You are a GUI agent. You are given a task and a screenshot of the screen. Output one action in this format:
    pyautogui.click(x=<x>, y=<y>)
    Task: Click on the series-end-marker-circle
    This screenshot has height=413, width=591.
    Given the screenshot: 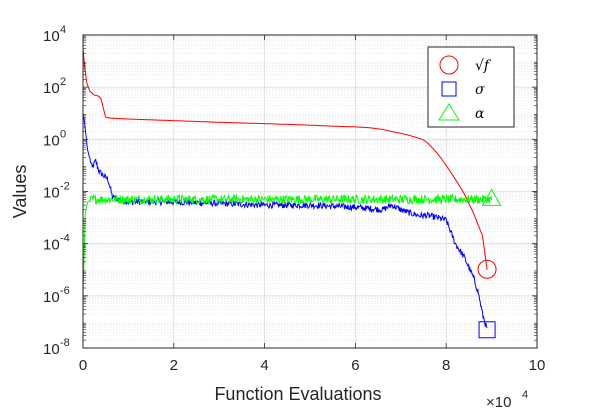 What is the action you would take?
    pyautogui.click(x=487, y=269)
    